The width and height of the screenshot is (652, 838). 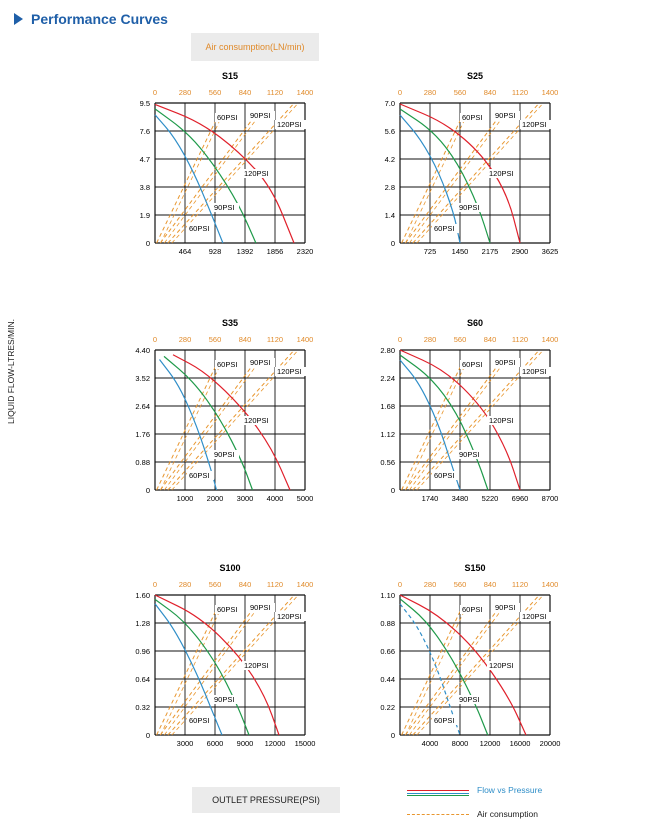 What do you see at coordinates (550, 251) in the screenshot?
I see `x-tick-label: 3625` at bounding box center [550, 251].